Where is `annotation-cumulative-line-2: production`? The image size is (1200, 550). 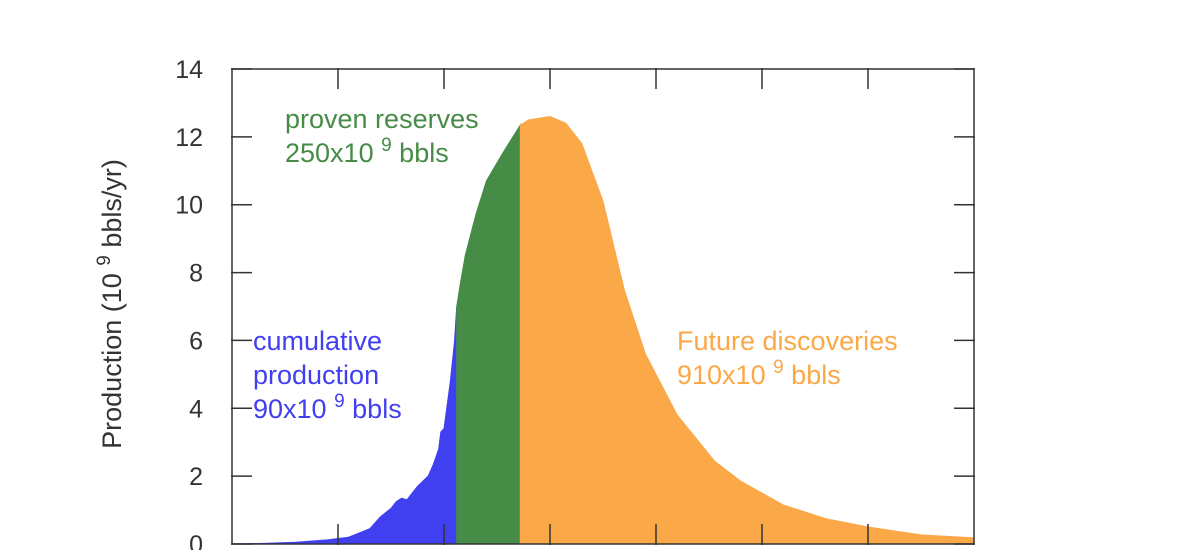 annotation-cumulative-line-2: production is located at coordinates (316, 375).